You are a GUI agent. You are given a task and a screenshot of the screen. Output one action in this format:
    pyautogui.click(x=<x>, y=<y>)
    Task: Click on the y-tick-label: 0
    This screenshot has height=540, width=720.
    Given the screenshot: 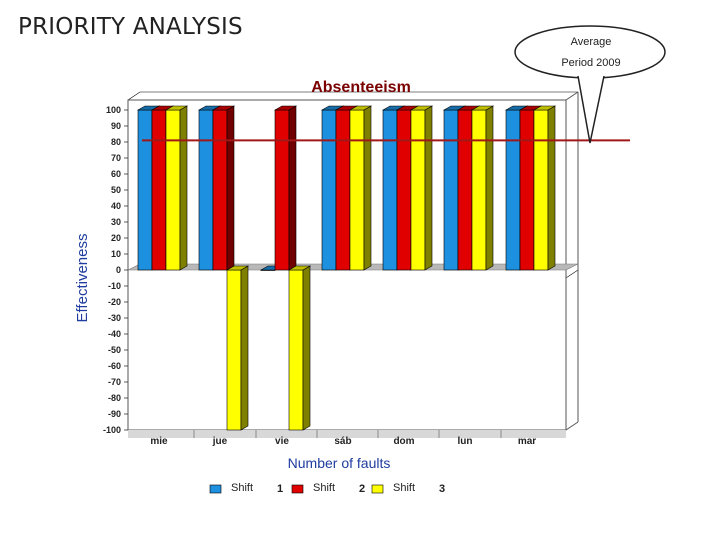 What is the action you would take?
    pyautogui.click(x=118, y=270)
    